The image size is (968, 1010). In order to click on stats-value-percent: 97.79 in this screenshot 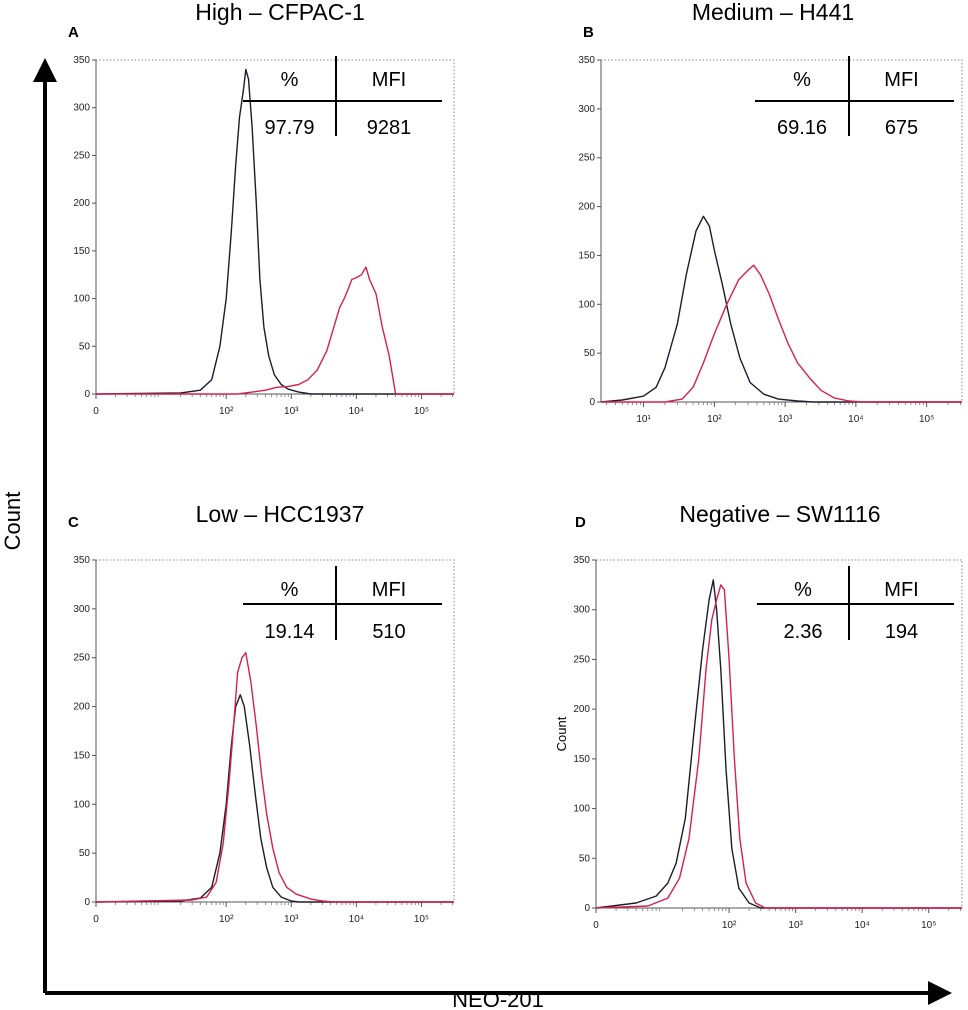, I will do `click(289, 128)`.